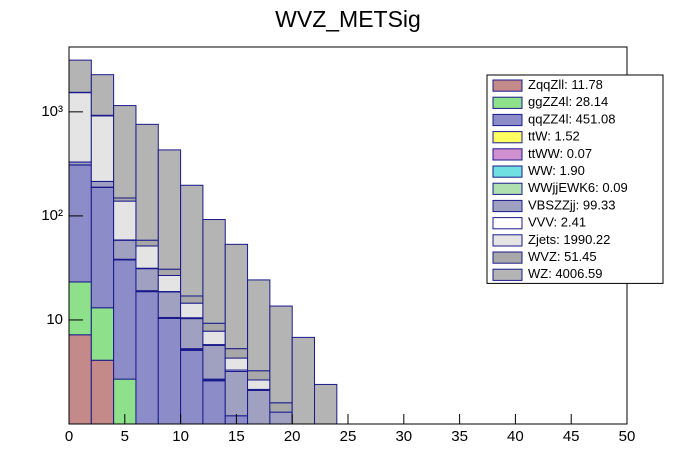 This screenshot has width=696, height=472. What do you see at coordinates (403, 436) in the screenshot?
I see `x-tick-label: 30` at bounding box center [403, 436].